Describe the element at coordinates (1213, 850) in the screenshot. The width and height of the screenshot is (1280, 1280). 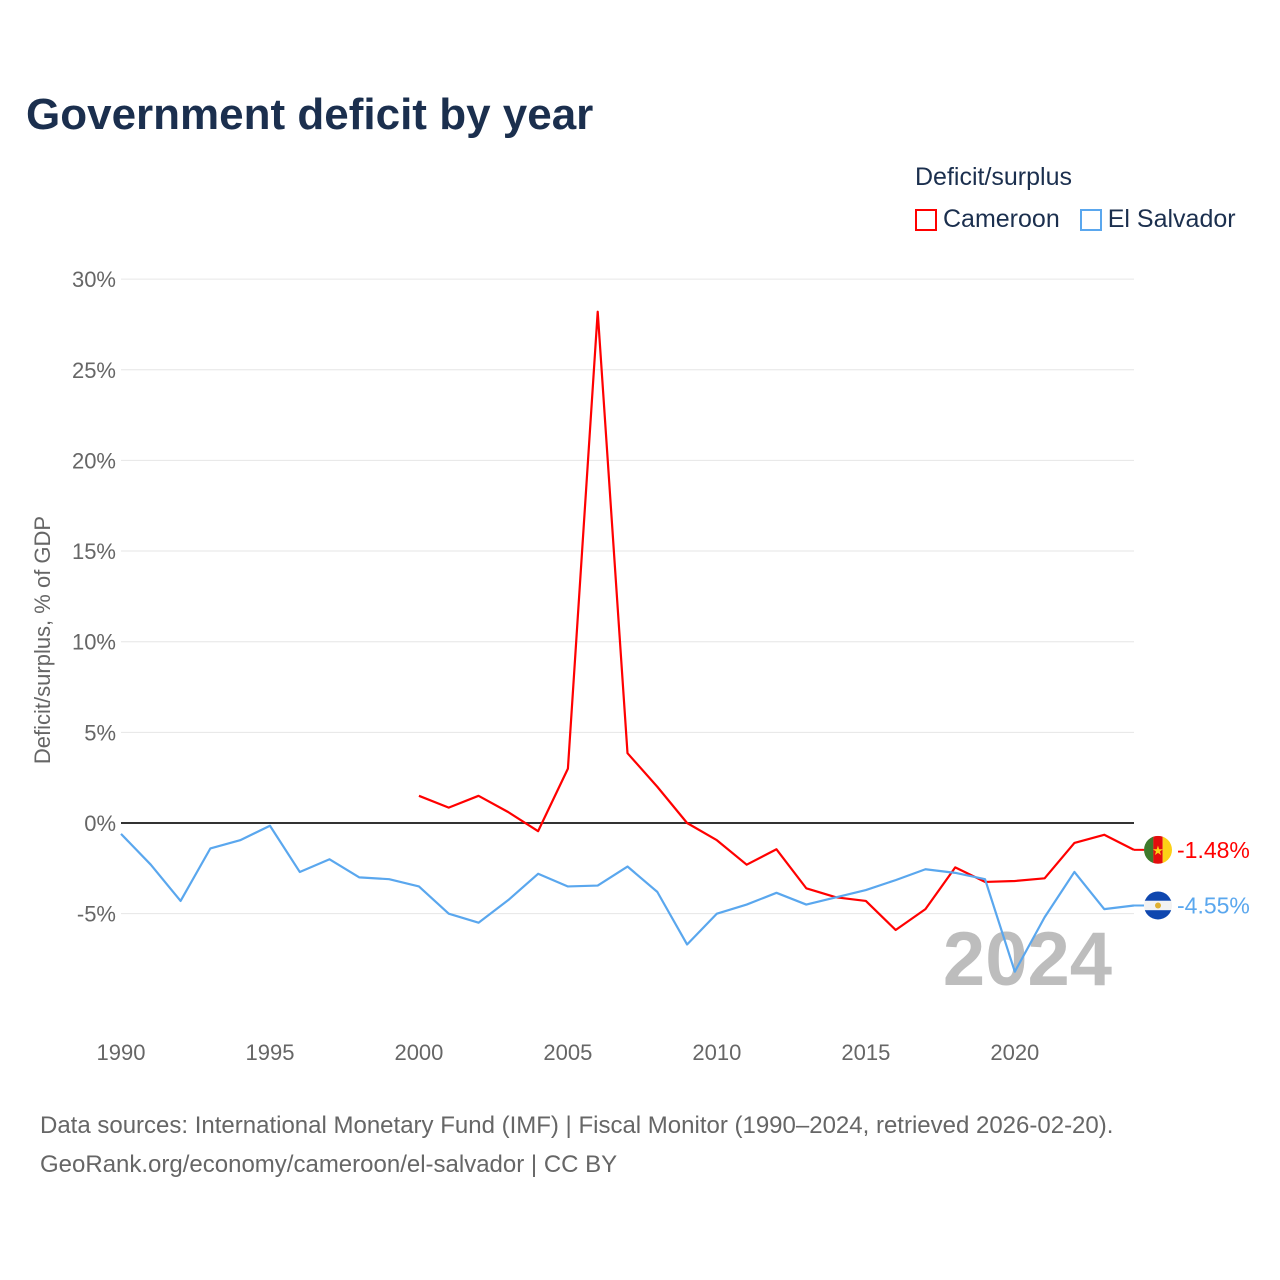
I see `end-value-label: -1.48%` at that location.